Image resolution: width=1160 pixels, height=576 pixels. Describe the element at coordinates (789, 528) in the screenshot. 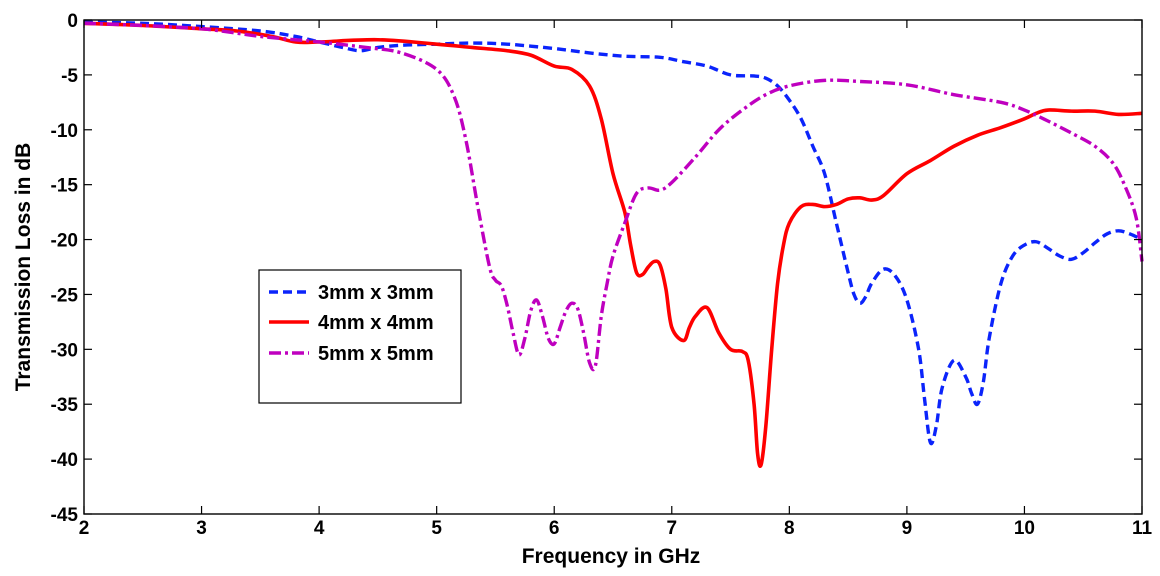

I see `x-tick-label: 8` at that location.